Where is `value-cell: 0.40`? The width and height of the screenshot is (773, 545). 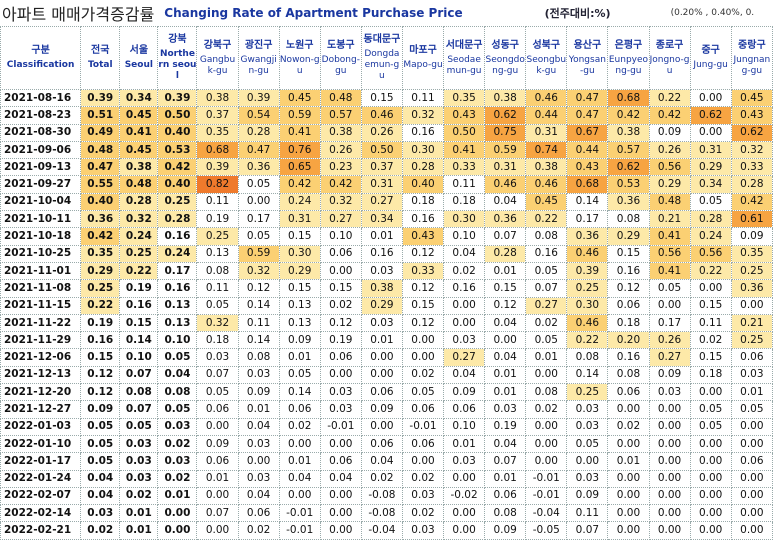 value-cell: 0.40 is located at coordinates (100, 202).